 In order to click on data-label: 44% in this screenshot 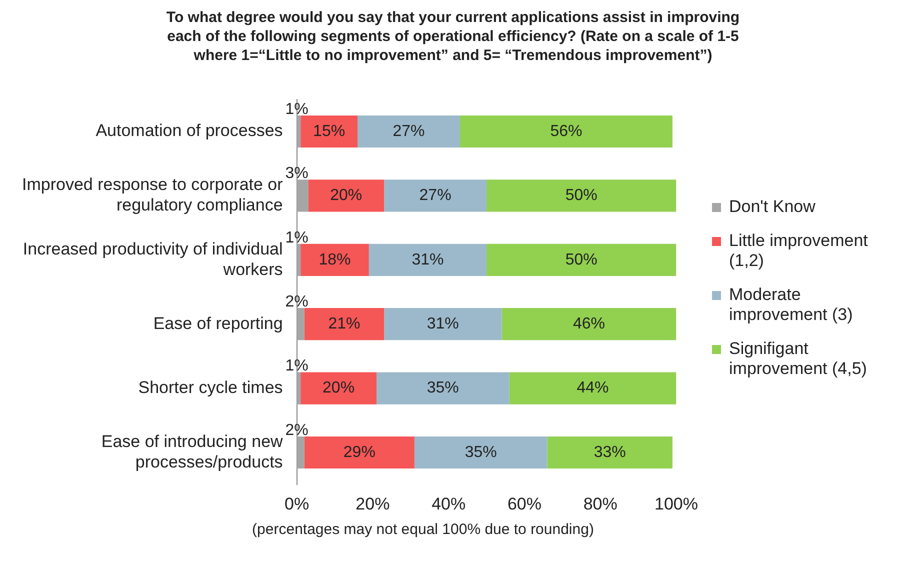, I will do `click(592, 388)`.